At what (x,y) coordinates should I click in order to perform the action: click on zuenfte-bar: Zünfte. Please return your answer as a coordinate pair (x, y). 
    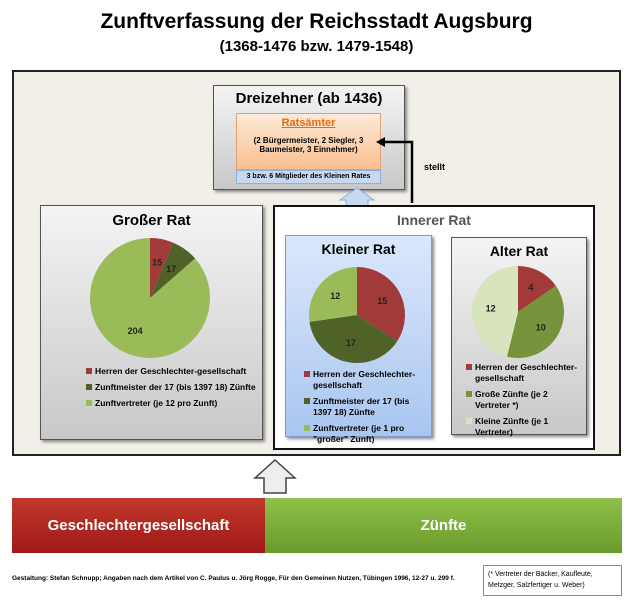
    Looking at the image, I should click on (443, 525).